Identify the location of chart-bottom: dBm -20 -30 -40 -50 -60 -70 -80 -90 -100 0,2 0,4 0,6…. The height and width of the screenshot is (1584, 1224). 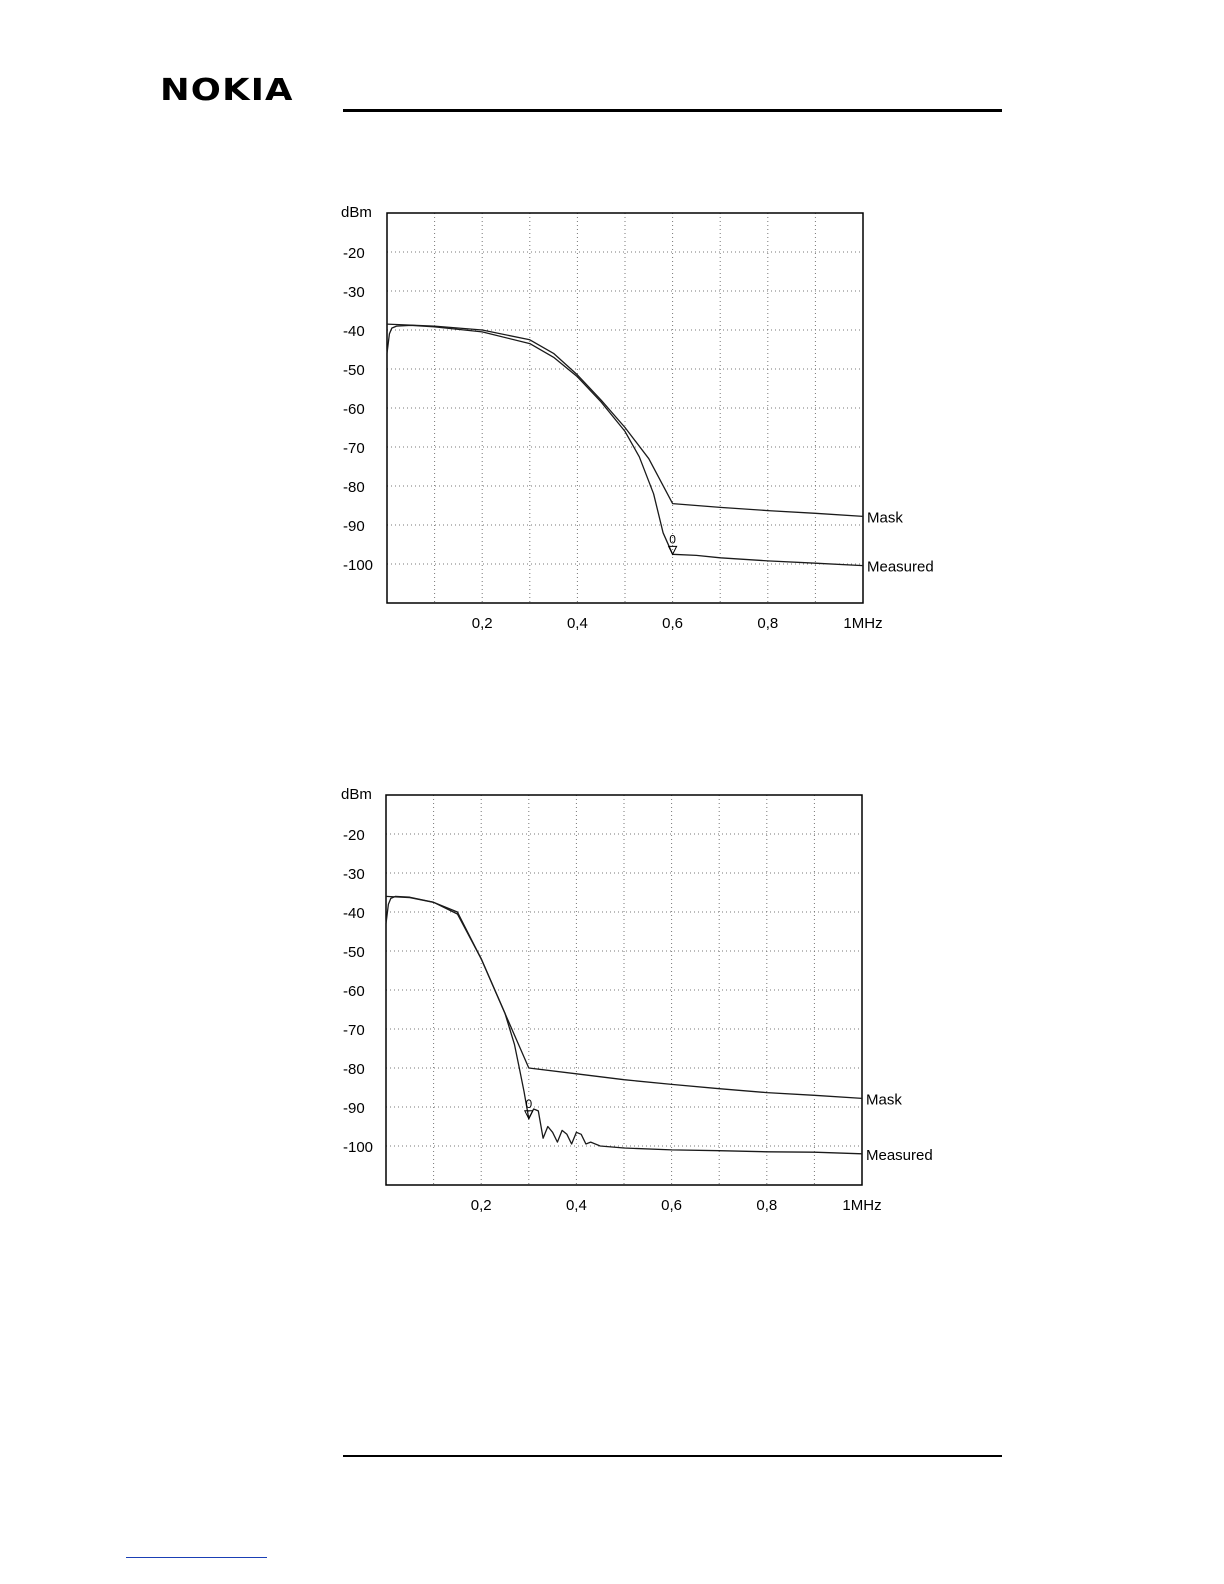
(637, 1000).